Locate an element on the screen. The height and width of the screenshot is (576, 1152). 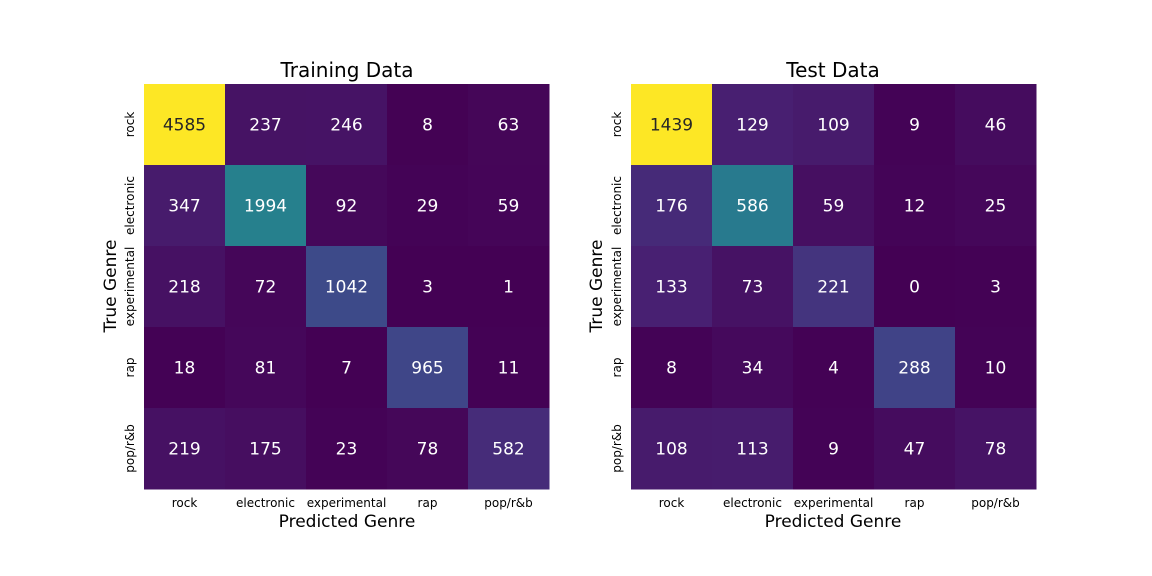
cell-value-label: 129 is located at coordinates (752, 126).